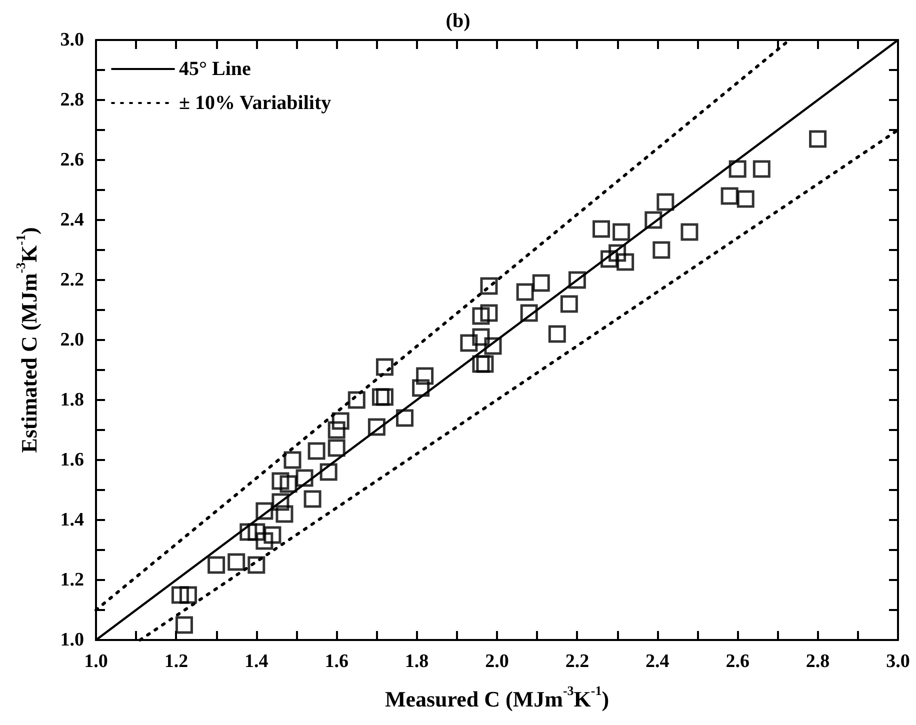 The height and width of the screenshot is (725, 916). What do you see at coordinates (72, 100) in the screenshot?
I see `y-tick-label: 2.8` at bounding box center [72, 100].